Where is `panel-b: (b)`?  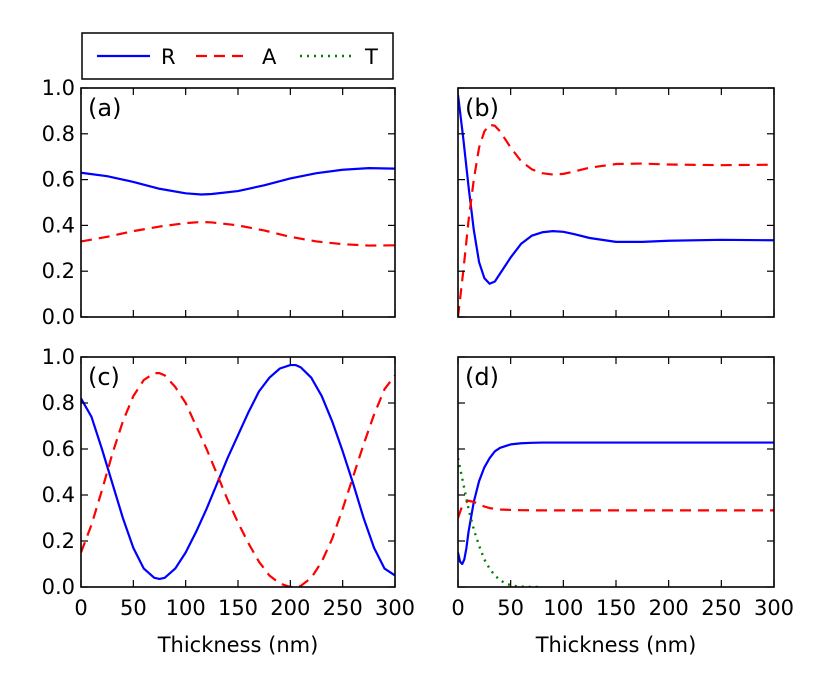
panel-b: (b) is located at coordinates (616, 202).